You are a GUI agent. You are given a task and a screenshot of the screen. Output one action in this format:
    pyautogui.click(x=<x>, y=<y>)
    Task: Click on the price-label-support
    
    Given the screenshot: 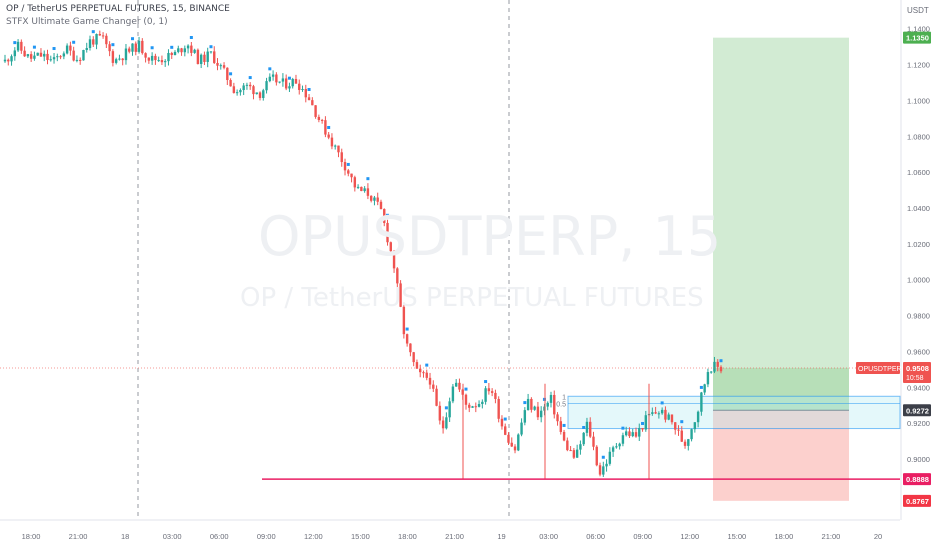 What is the action you would take?
    pyautogui.click(x=917, y=479)
    